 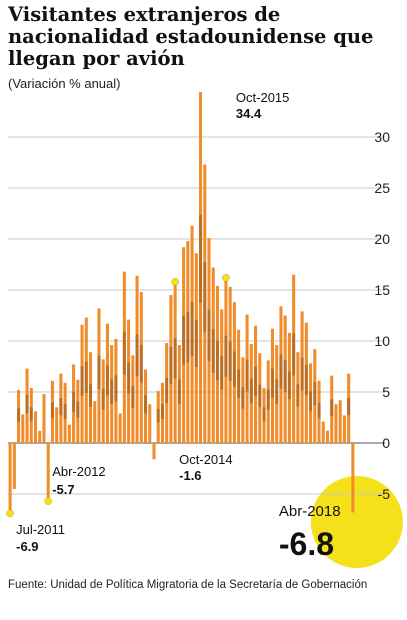 I want to click on annotation-value: -1.6, so click(x=190, y=475).